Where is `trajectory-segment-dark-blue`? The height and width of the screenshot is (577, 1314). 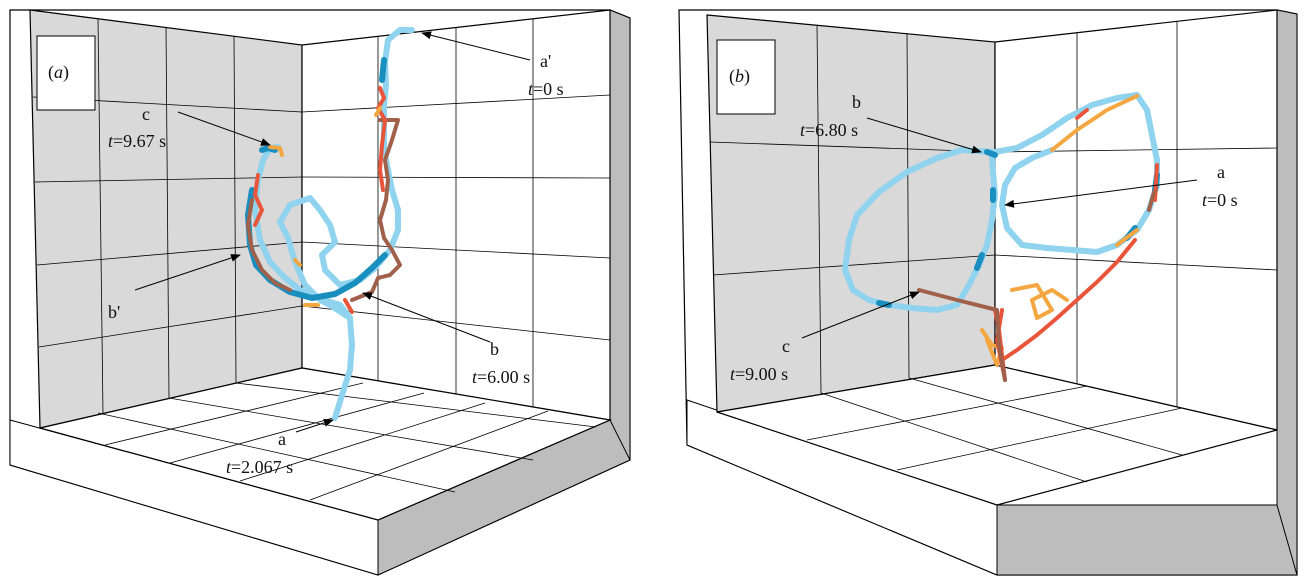 trajectory-segment-dark-blue is located at coordinates (1018, 228).